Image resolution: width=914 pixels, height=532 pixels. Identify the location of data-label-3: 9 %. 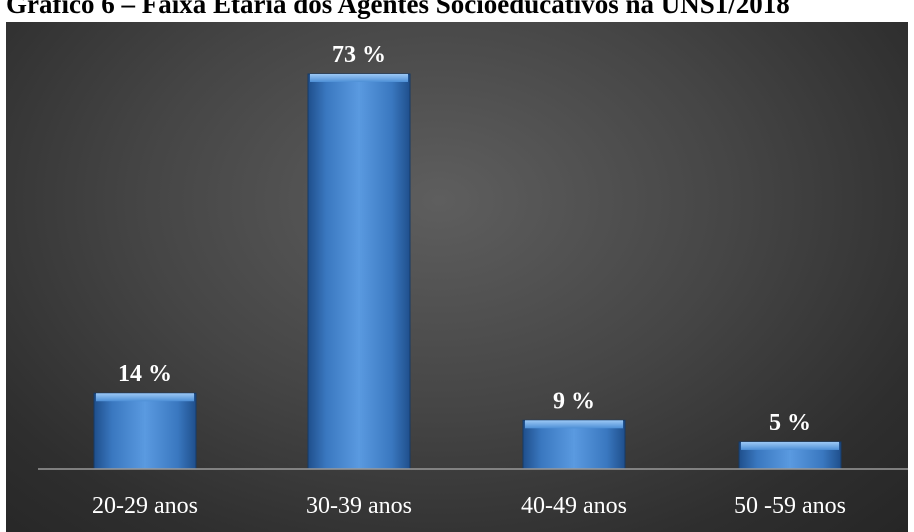
(574, 401).